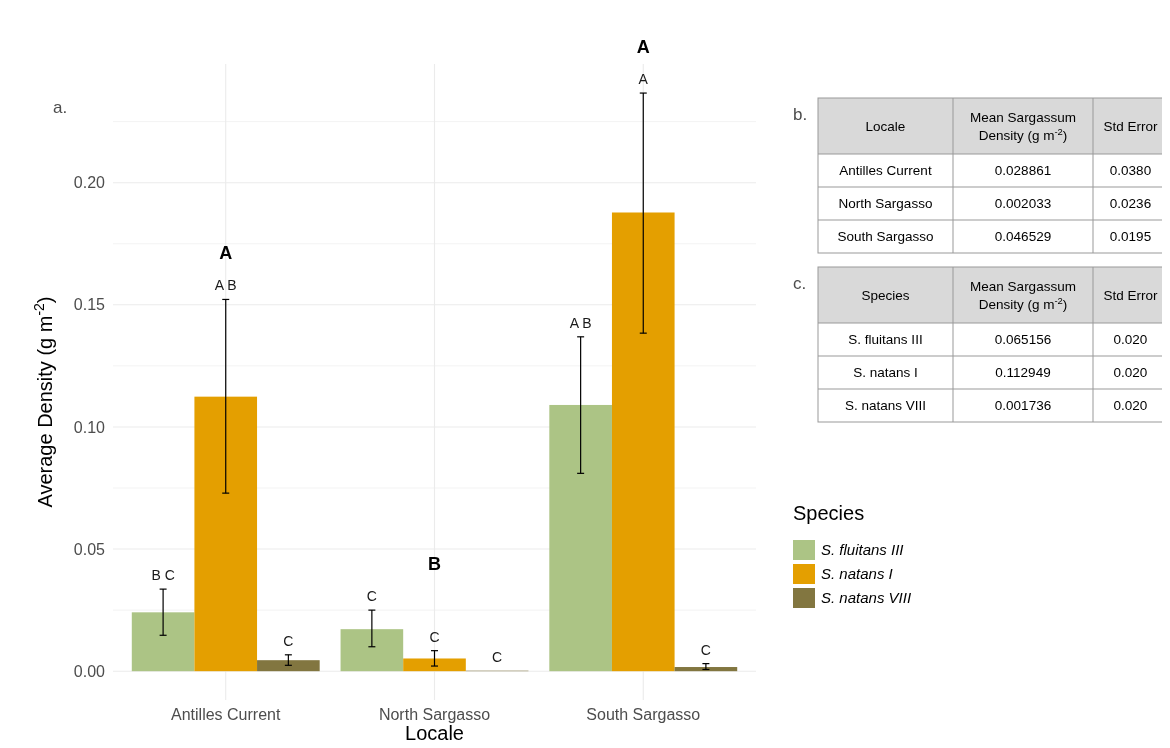 This screenshot has height=748, width=1170. What do you see at coordinates (866, 598) in the screenshot?
I see `legend-label: S. natans VIII` at bounding box center [866, 598].